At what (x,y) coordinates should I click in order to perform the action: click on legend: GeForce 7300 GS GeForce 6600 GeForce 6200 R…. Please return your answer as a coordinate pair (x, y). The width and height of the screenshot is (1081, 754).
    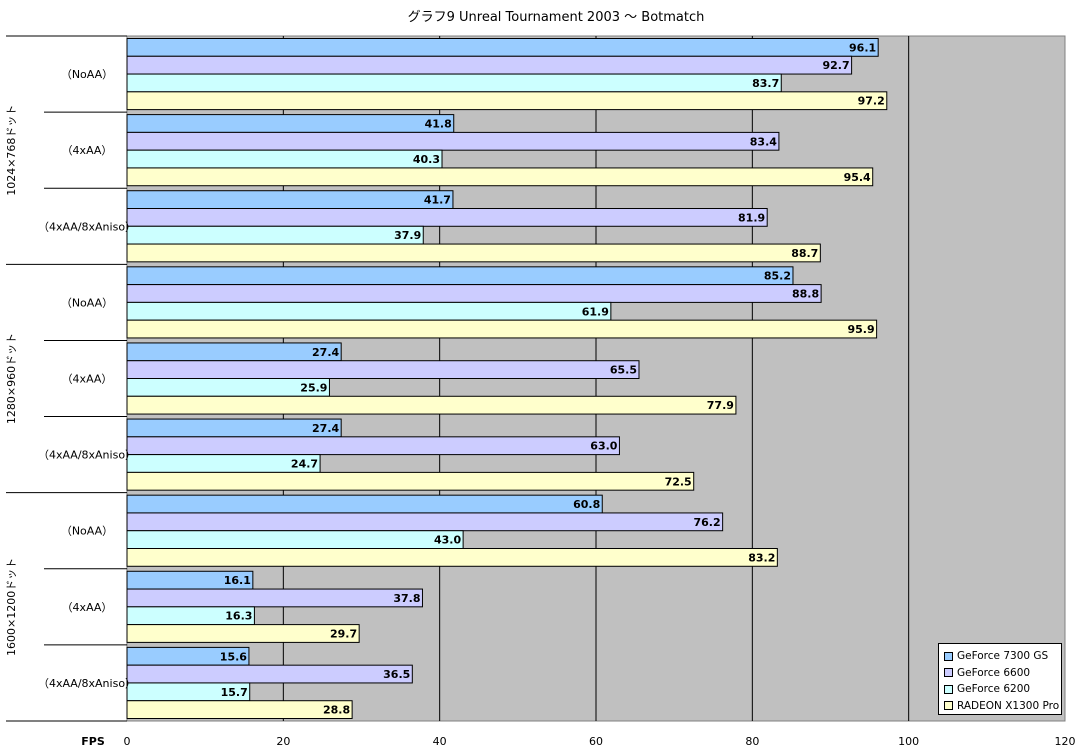
    Looking at the image, I should click on (1000, 679).